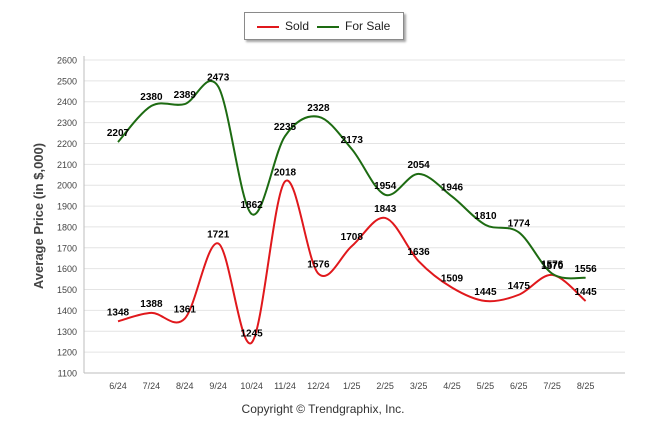 Image resolution: width=646 pixels, height=434 pixels. Describe the element at coordinates (185, 95) in the screenshot. I see `data-label-for-sale: 2389` at that location.